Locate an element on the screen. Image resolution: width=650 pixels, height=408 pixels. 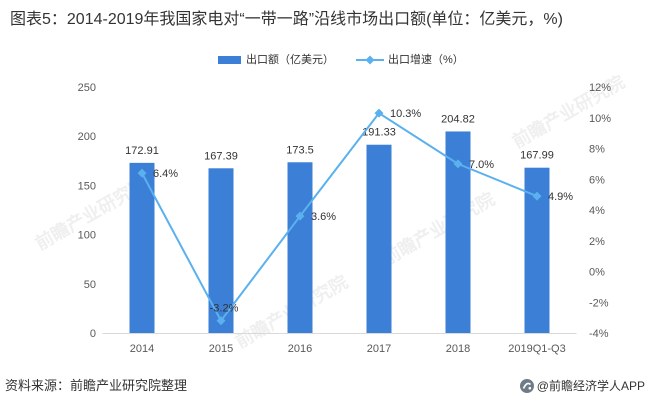
right-axis-tick-label: -2% is located at coordinates (599, 303).